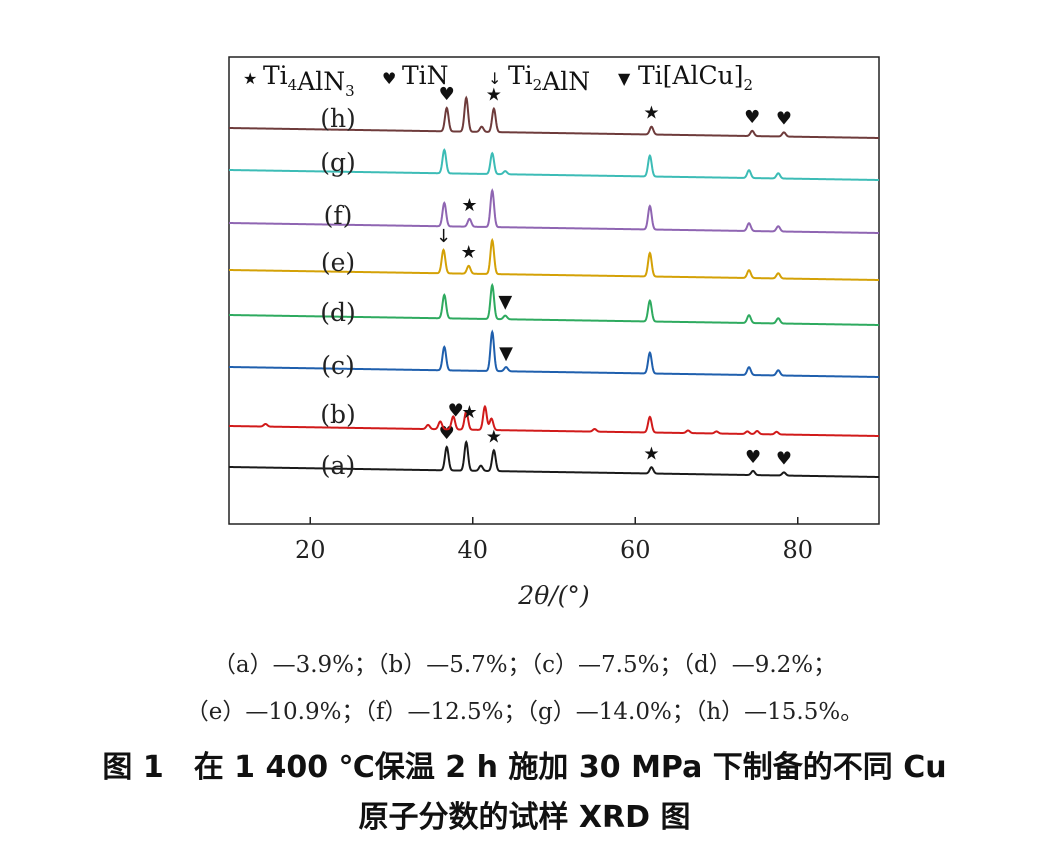 Image resolution: width=1049 pixels, height=864 pixels. What do you see at coordinates (389, 78) in the screenshot?
I see `legend-marker: ♥` at bounding box center [389, 78].